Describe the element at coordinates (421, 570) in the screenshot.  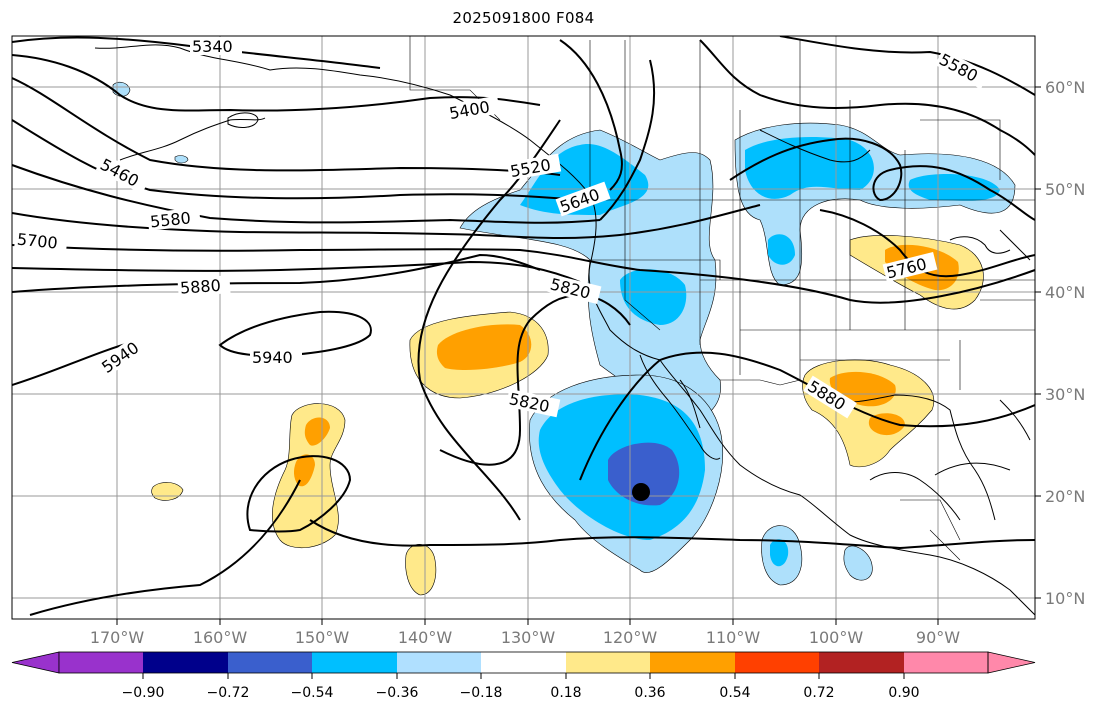
I see `anomaly-positive-light` at that location.